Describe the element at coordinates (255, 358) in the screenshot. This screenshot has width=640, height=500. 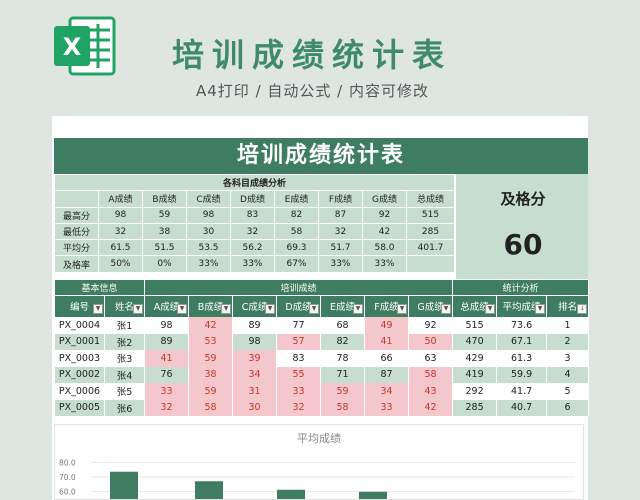
I see `cell-score: 39` at that location.